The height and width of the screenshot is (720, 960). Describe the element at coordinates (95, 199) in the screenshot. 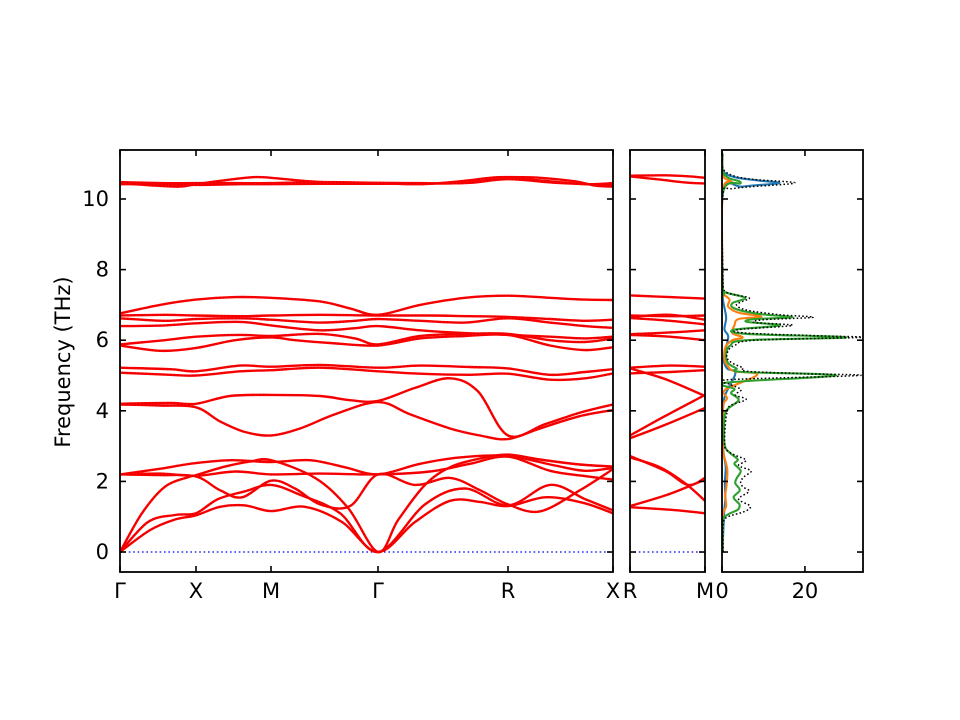

I see `y-tick-label: 10` at that location.